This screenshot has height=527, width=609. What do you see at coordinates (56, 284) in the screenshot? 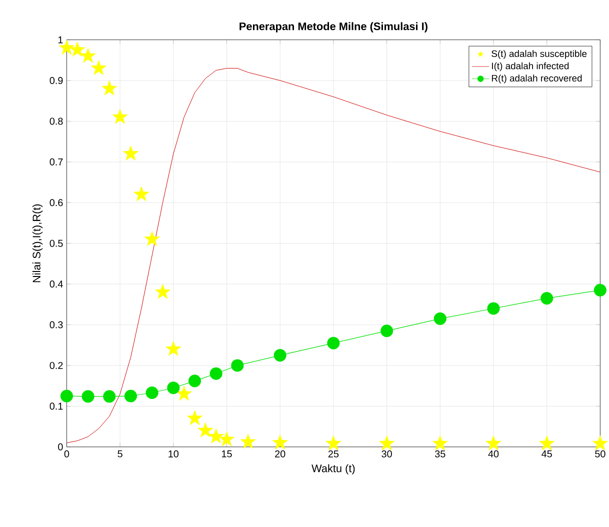
I see `y-tick-label: 0.4` at bounding box center [56, 284].